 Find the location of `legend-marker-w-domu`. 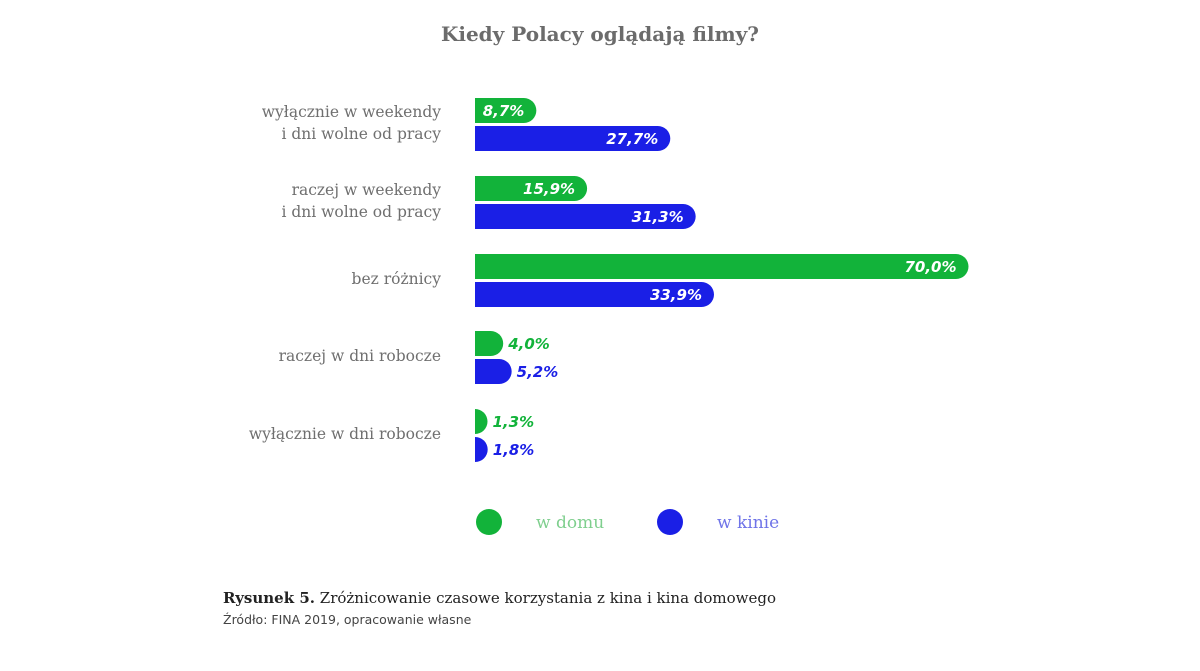

legend-marker-w-domu is located at coordinates (489, 522).